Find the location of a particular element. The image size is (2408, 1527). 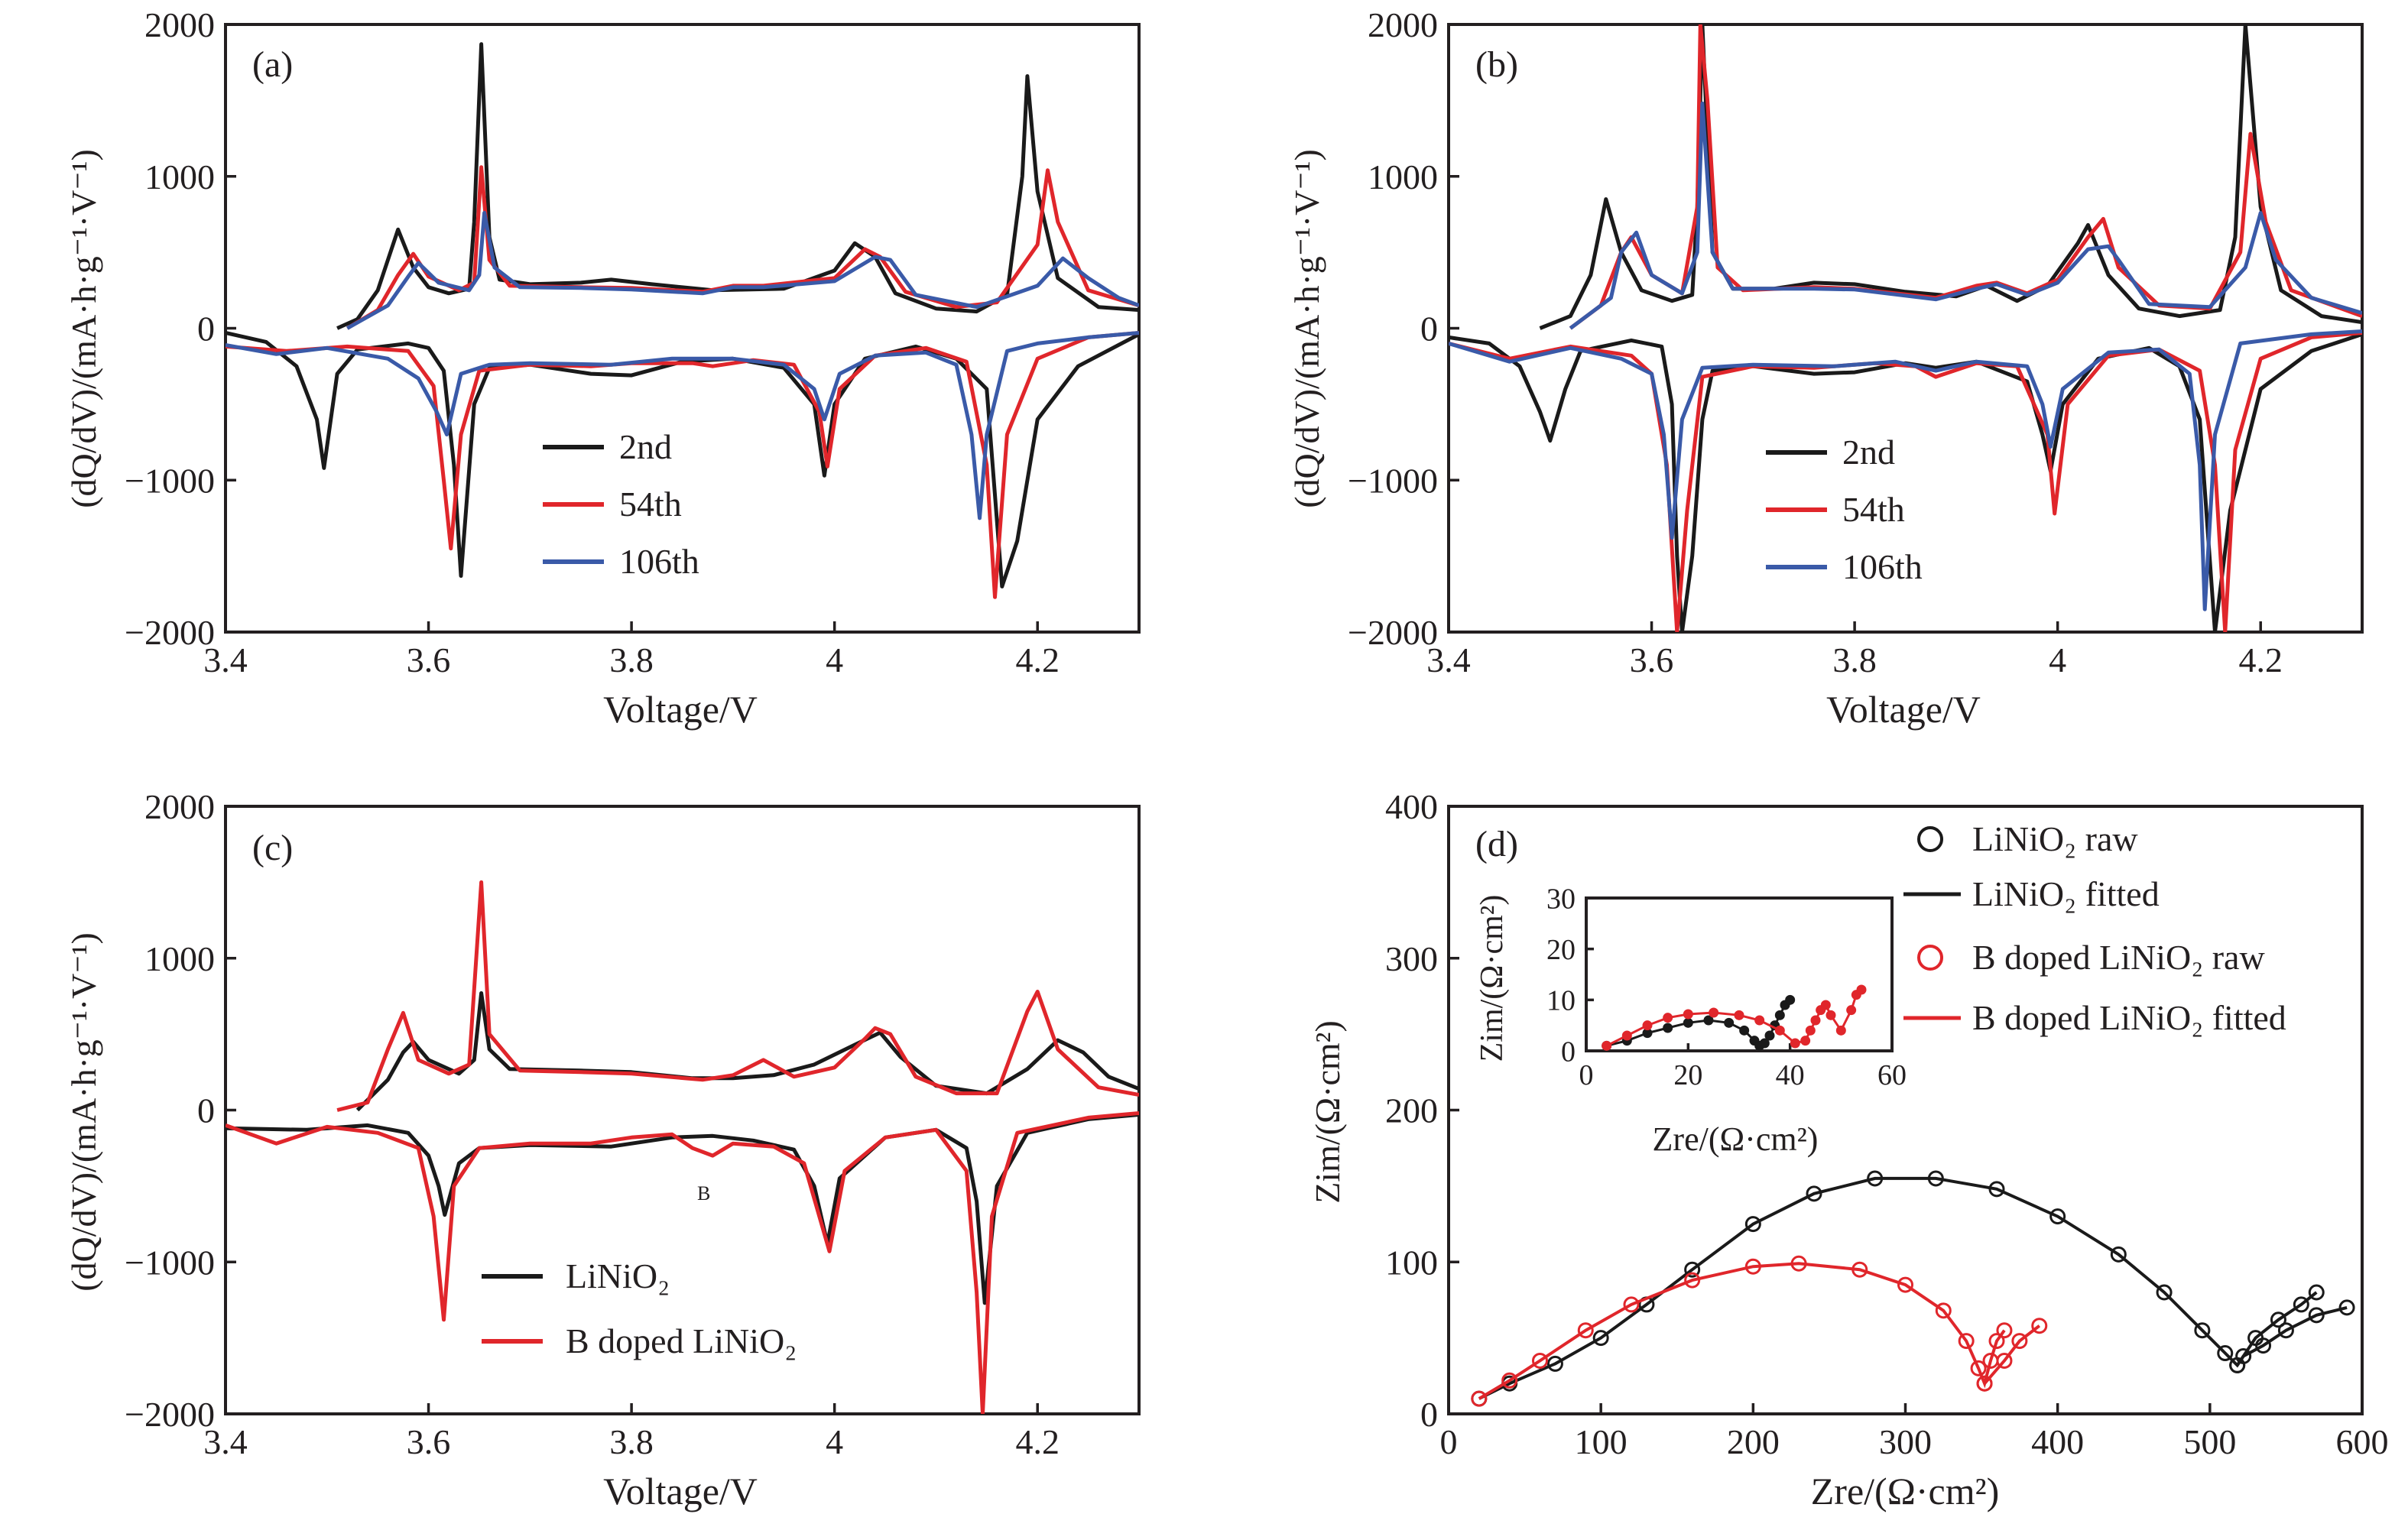

panel-b-xtick-label: 4.2 is located at coordinates (2260, 659).